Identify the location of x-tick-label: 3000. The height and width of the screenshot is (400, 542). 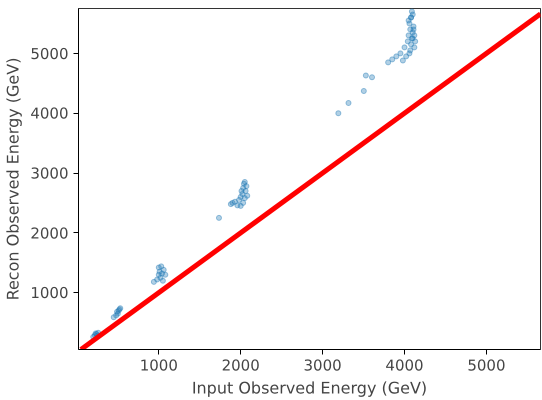
(323, 365).